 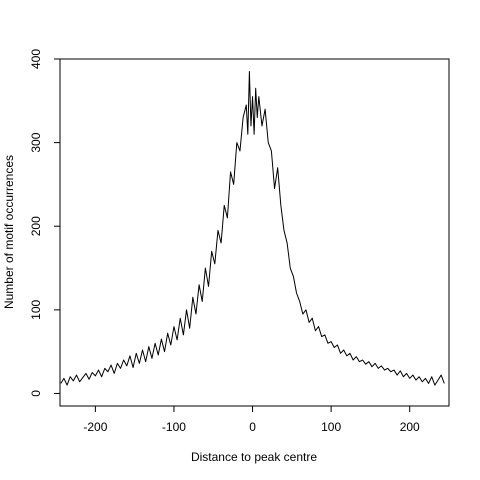 What do you see at coordinates (254, 457) in the screenshot?
I see `x-axis-title: Distance to peak centre` at bounding box center [254, 457].